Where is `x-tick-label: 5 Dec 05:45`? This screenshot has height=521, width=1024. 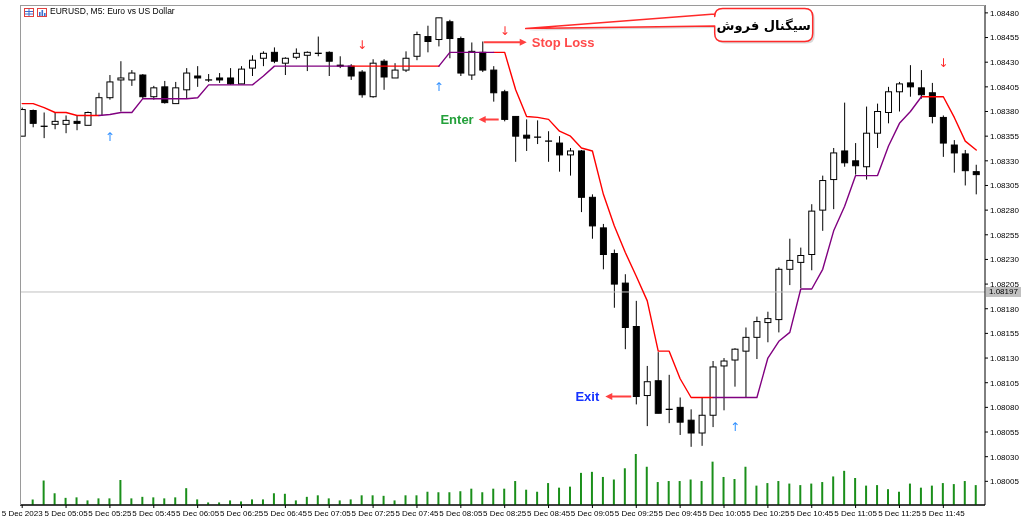 x-tick-label: 5 Dec 05:45 is located at coordinates (154, 513).